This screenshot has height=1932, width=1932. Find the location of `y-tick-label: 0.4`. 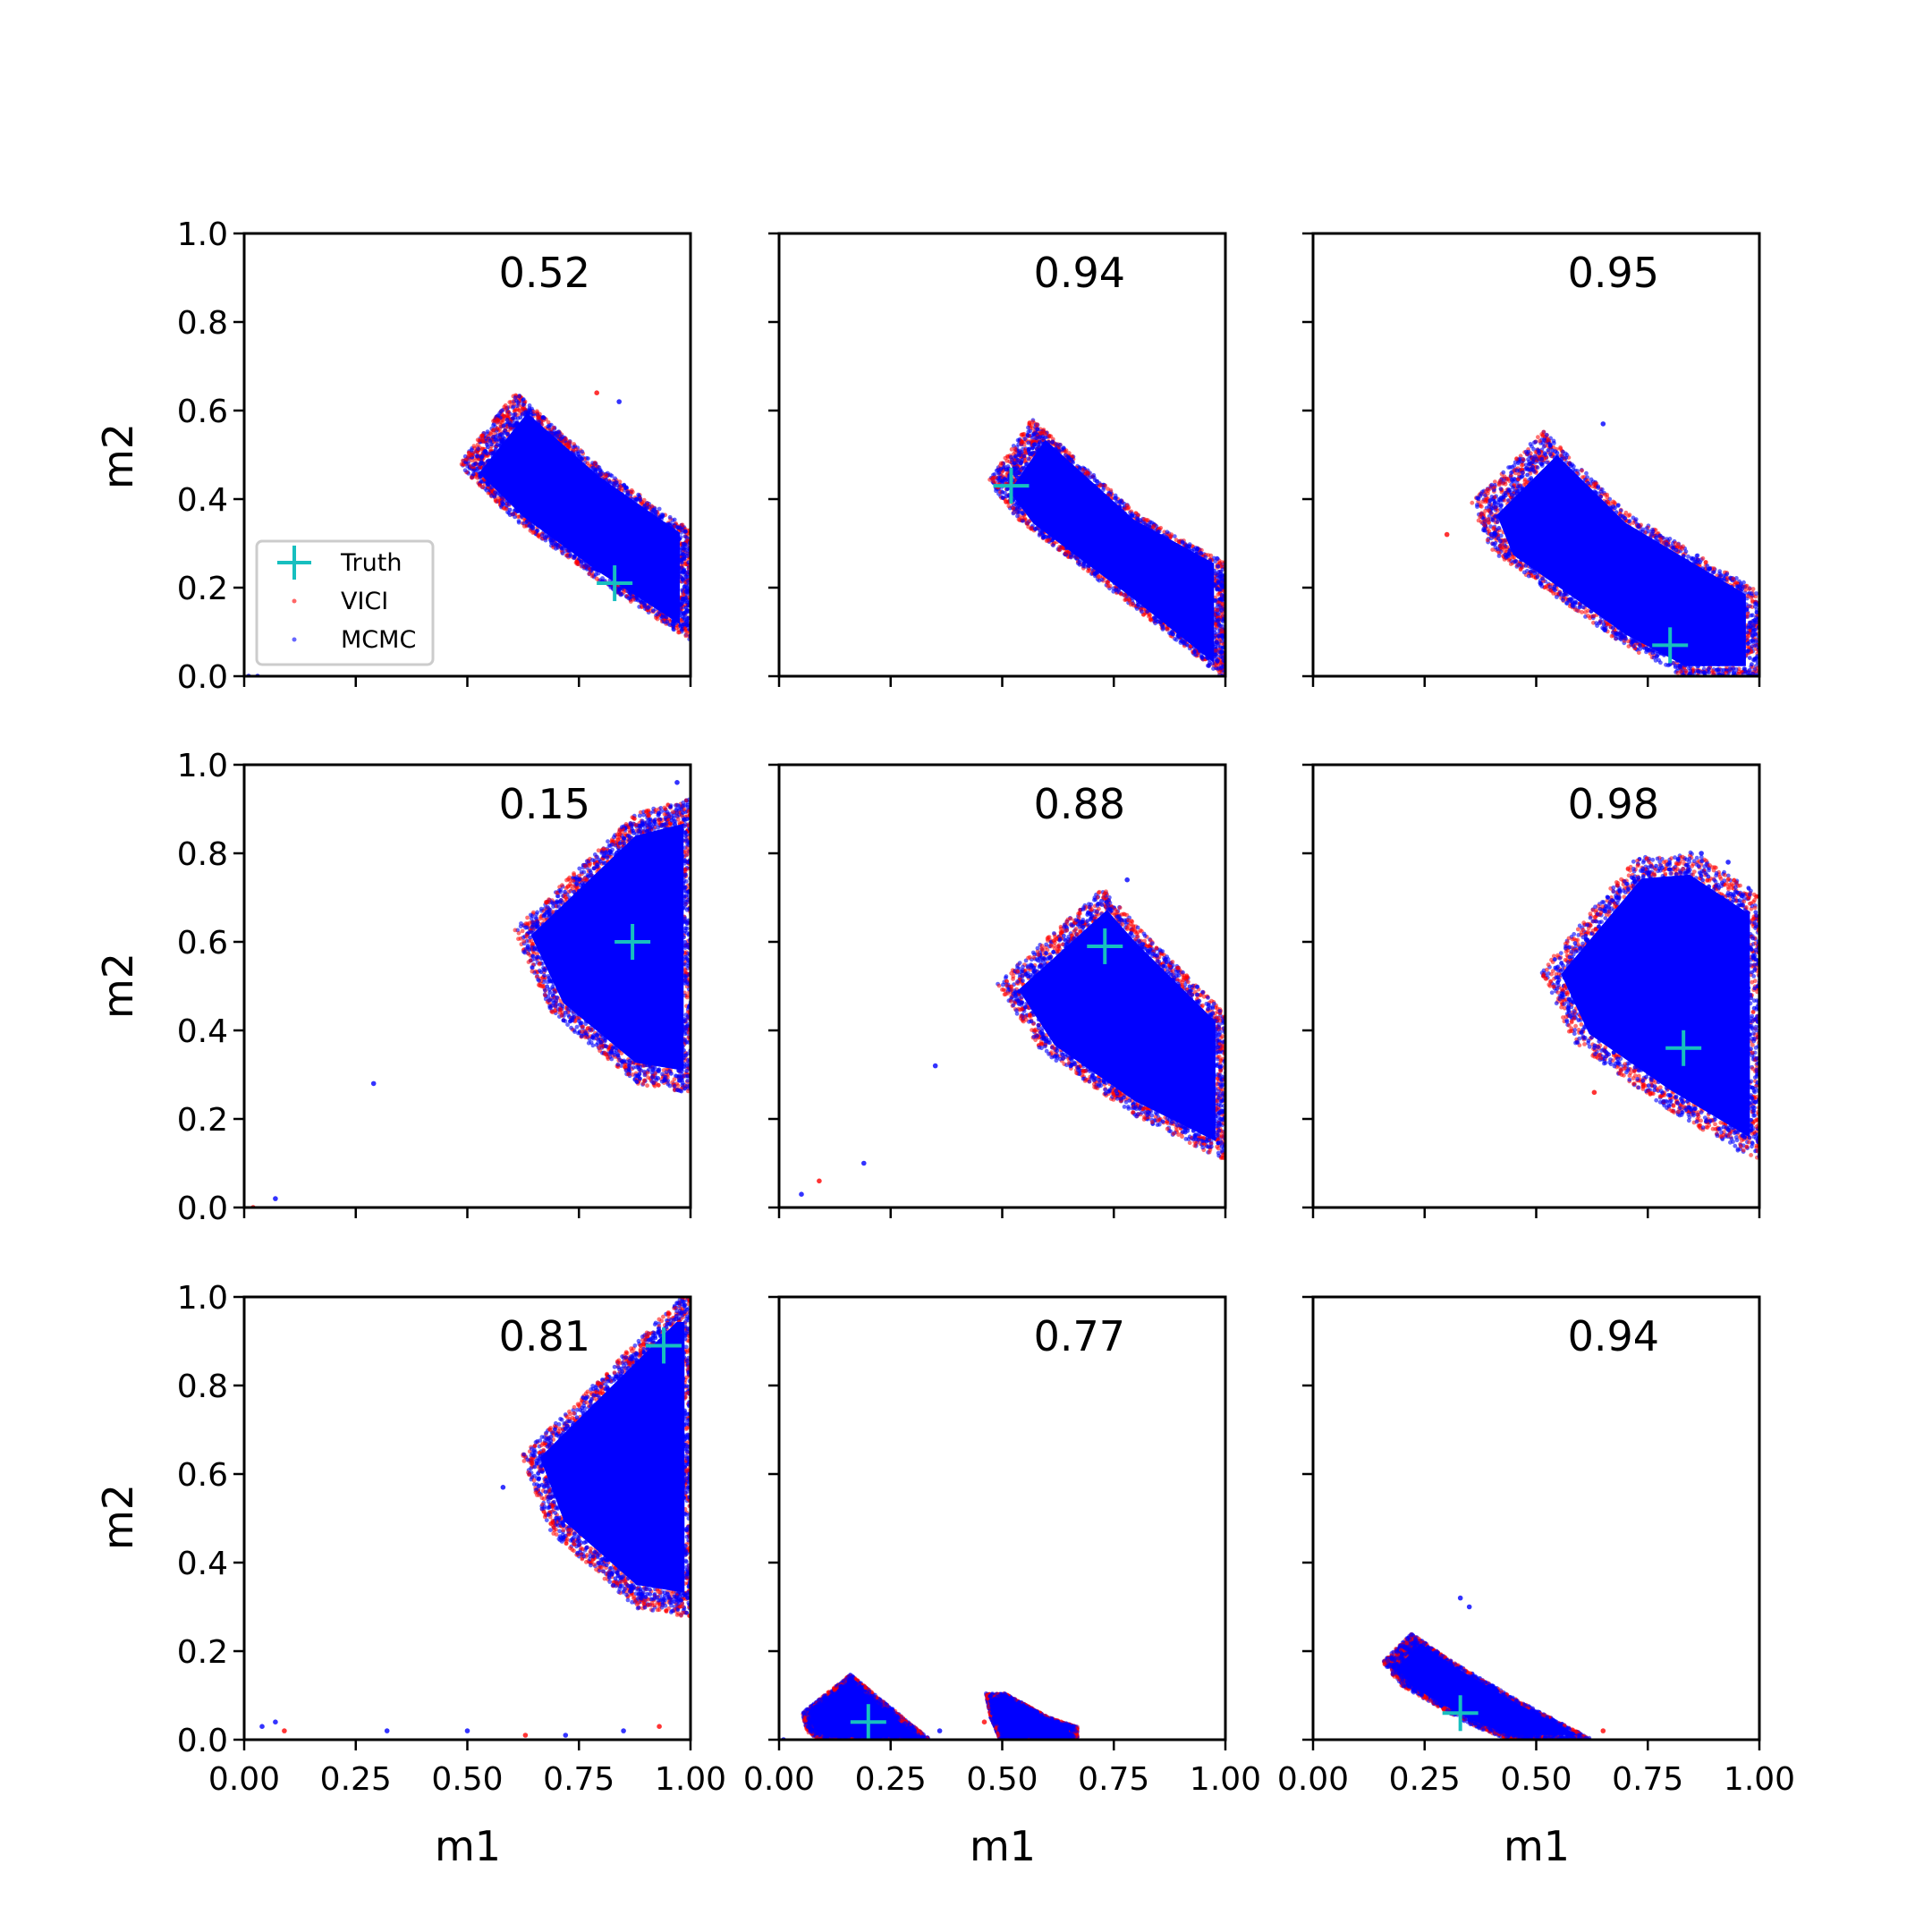

y-tick-label: 0.4 is located at coordinates (202, 500).